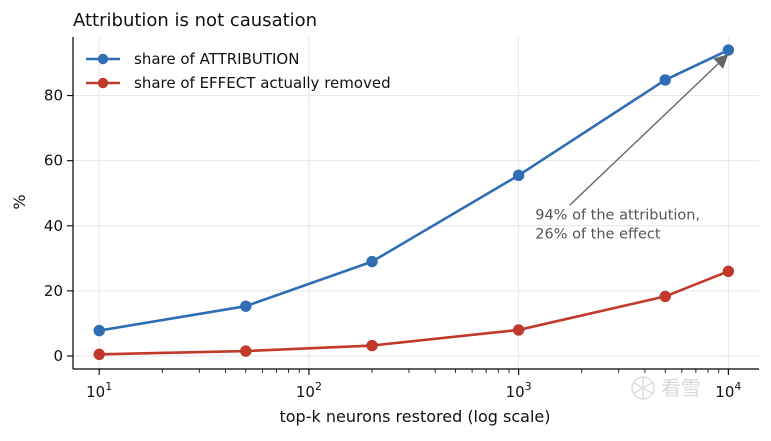  I want to click on y-tick-label: 20, so click(53, 291).